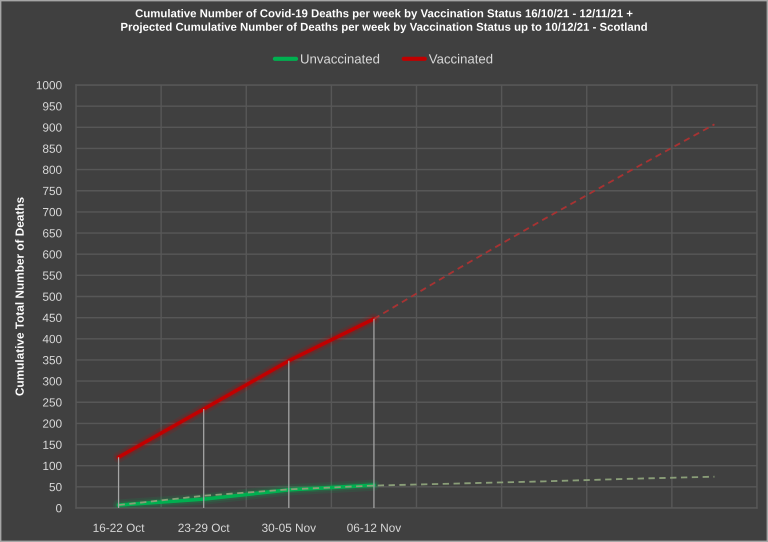  What do you see at coordinates (289, 528) in the screenshot?
I see `x-tick-label: 30-05 Nov` at bounding box center [289, 528].